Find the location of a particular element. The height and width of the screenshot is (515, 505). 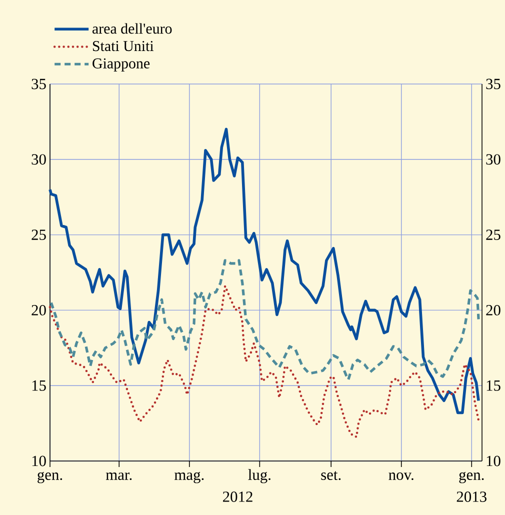

x-tick-label: set. is located at coordinates (331, 475).